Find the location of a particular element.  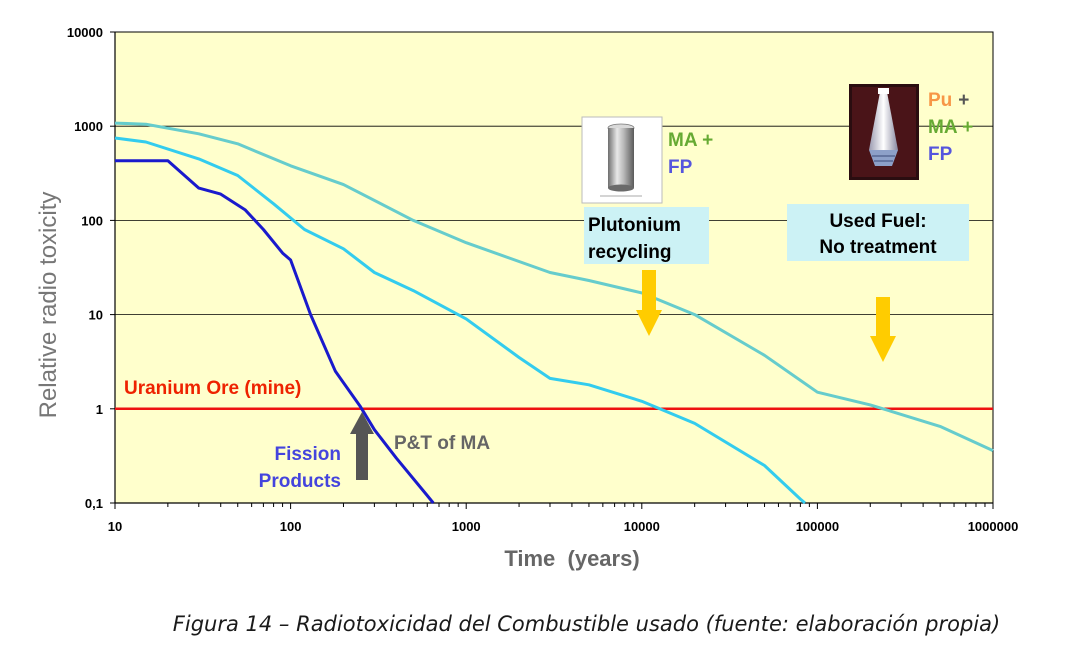

uranium-ore-label: Uranium Ore (mine) is located at coordinates (212, 388).